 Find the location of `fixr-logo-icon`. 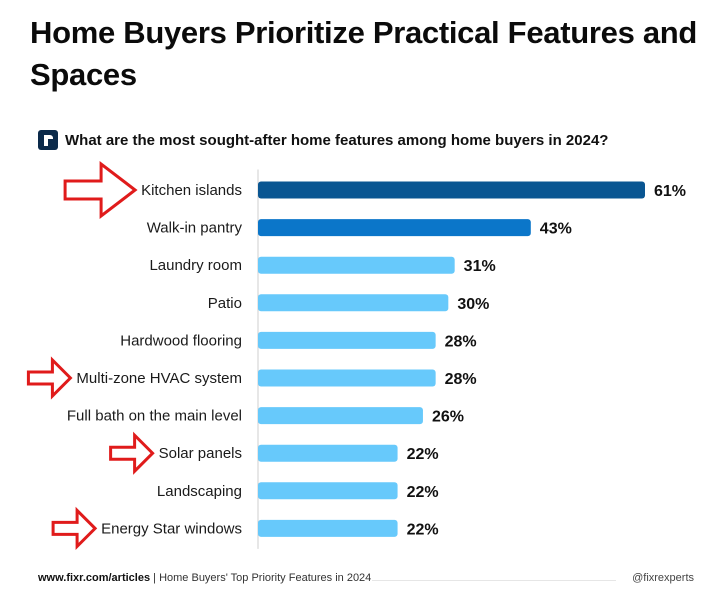

fixr-logo-icon is located at coordinates (48, 140).